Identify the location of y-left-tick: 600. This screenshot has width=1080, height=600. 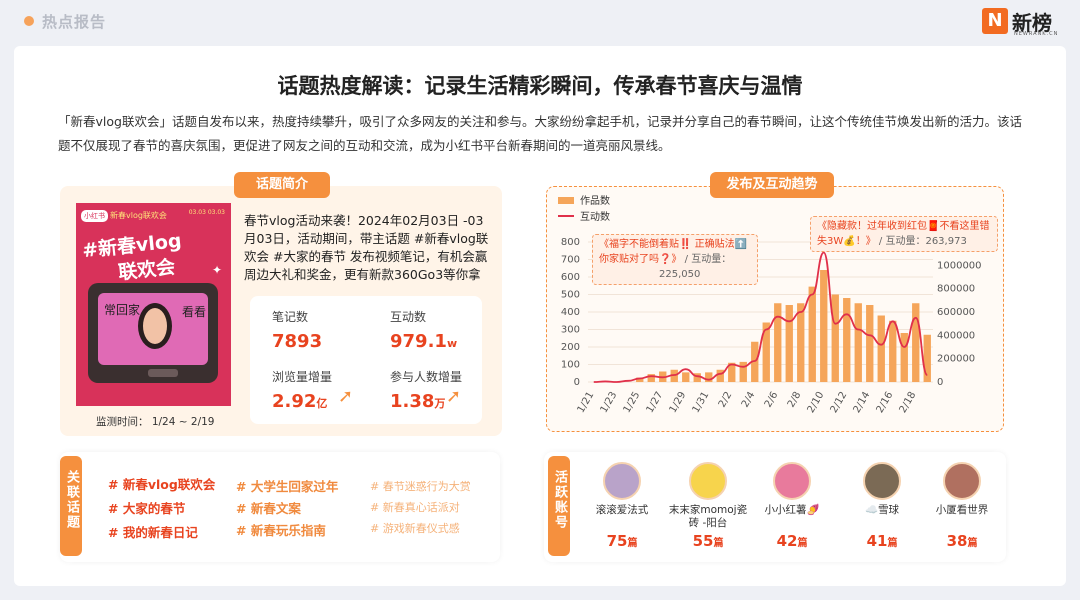
(570, 277).